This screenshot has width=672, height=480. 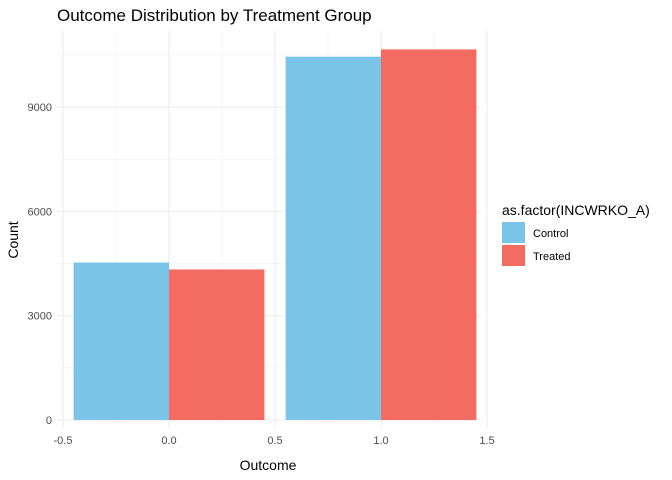 What do you see at coordinates (550, 234) in the screenshot?
I see `legend-label-control: Control` at bounding box center [550, 234].